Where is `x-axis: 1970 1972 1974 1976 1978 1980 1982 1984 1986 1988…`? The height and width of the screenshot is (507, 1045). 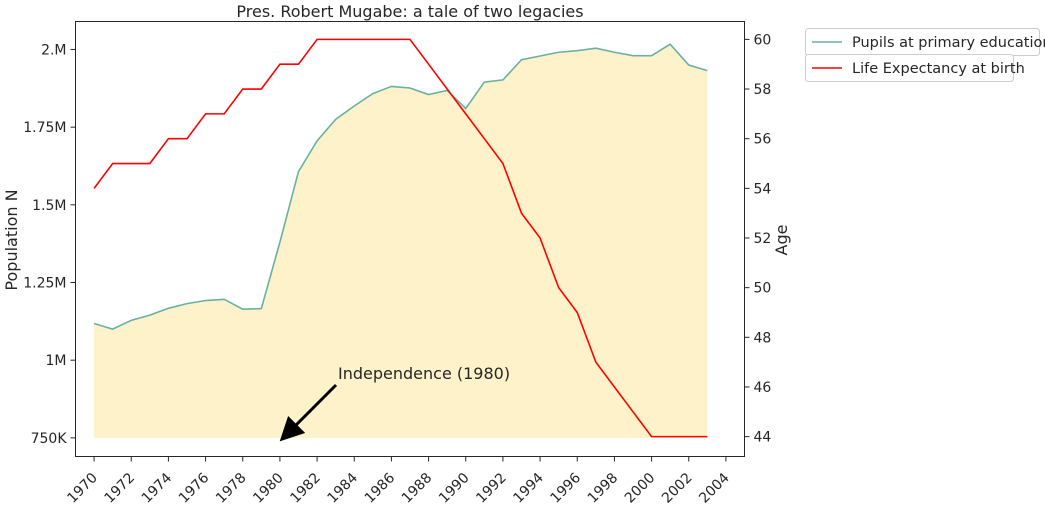 x-axis: 1970 1972 1974 1976 1978 1980 1982 1984 1986 1988… is located at coordinates (398, 481).